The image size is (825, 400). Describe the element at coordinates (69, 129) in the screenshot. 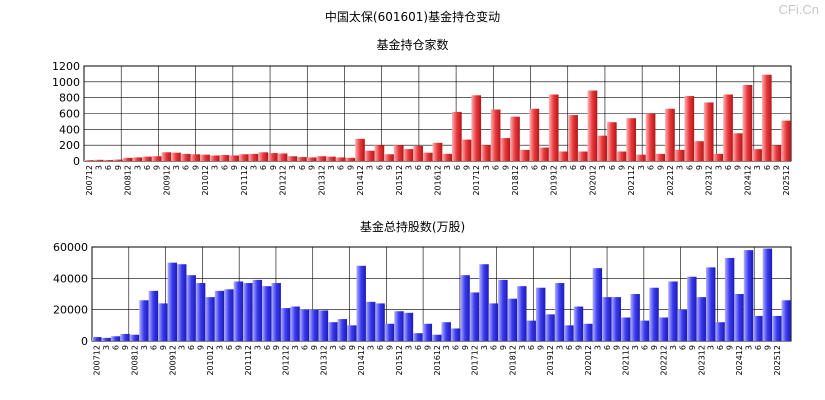

I see `y-tick-label: 400` at that location.